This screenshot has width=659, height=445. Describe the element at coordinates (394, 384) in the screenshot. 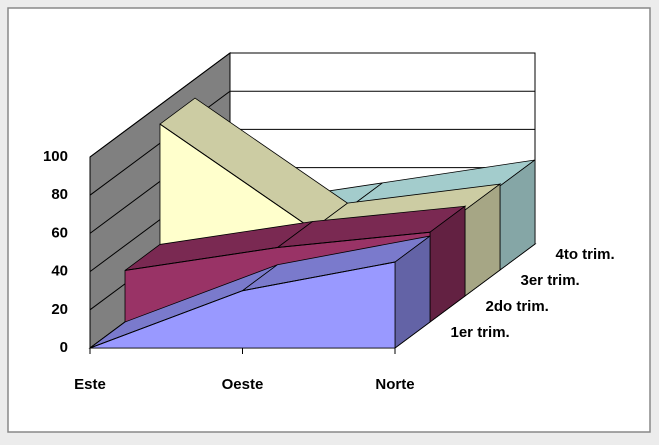

I see `x-tick-label: Norte` at that location.